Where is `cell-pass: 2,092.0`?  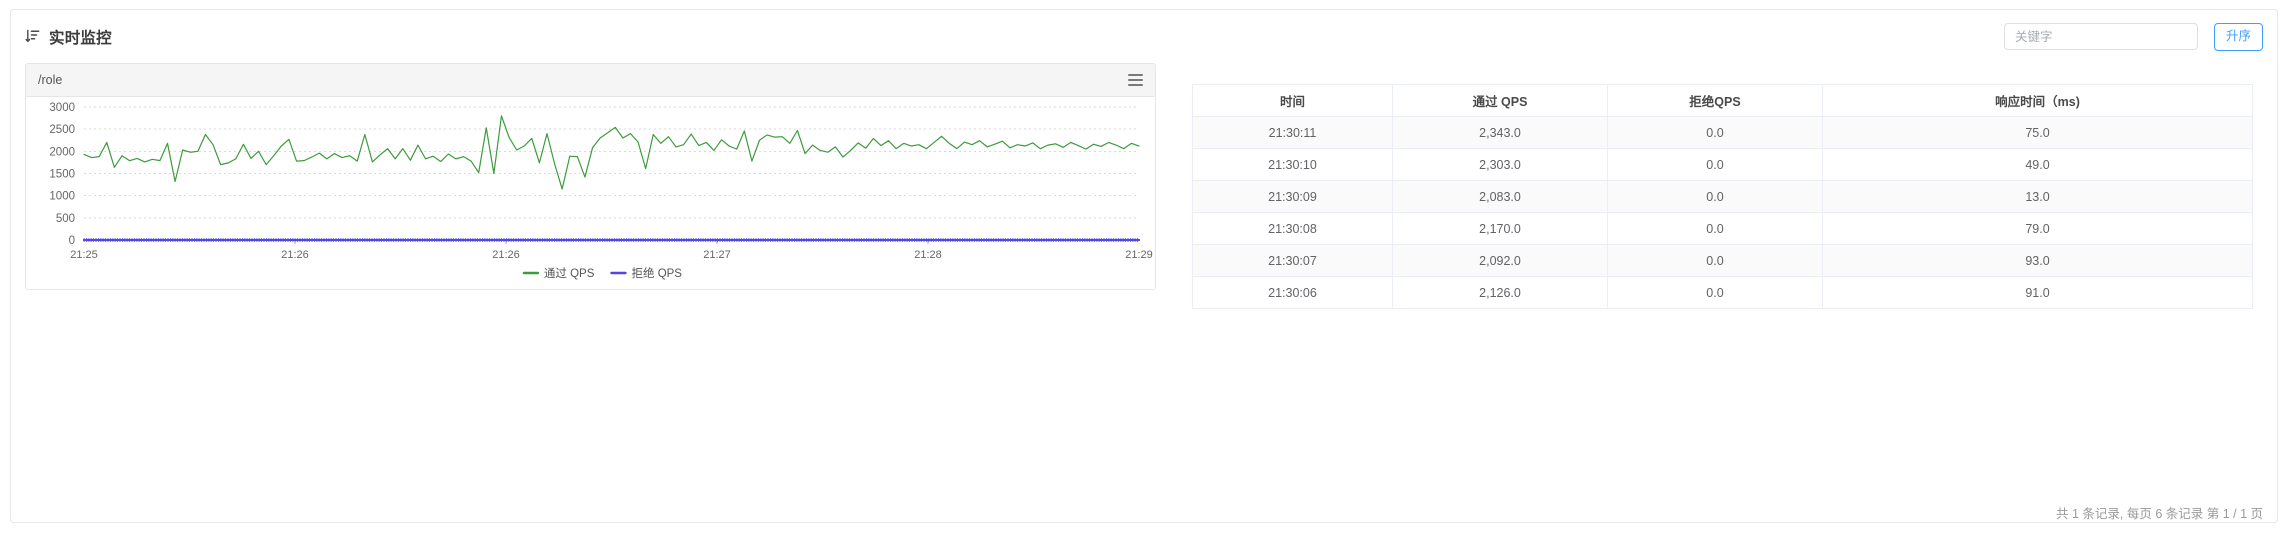 cell-pass: 2,092.0 is located at coordinates (1500, 260).